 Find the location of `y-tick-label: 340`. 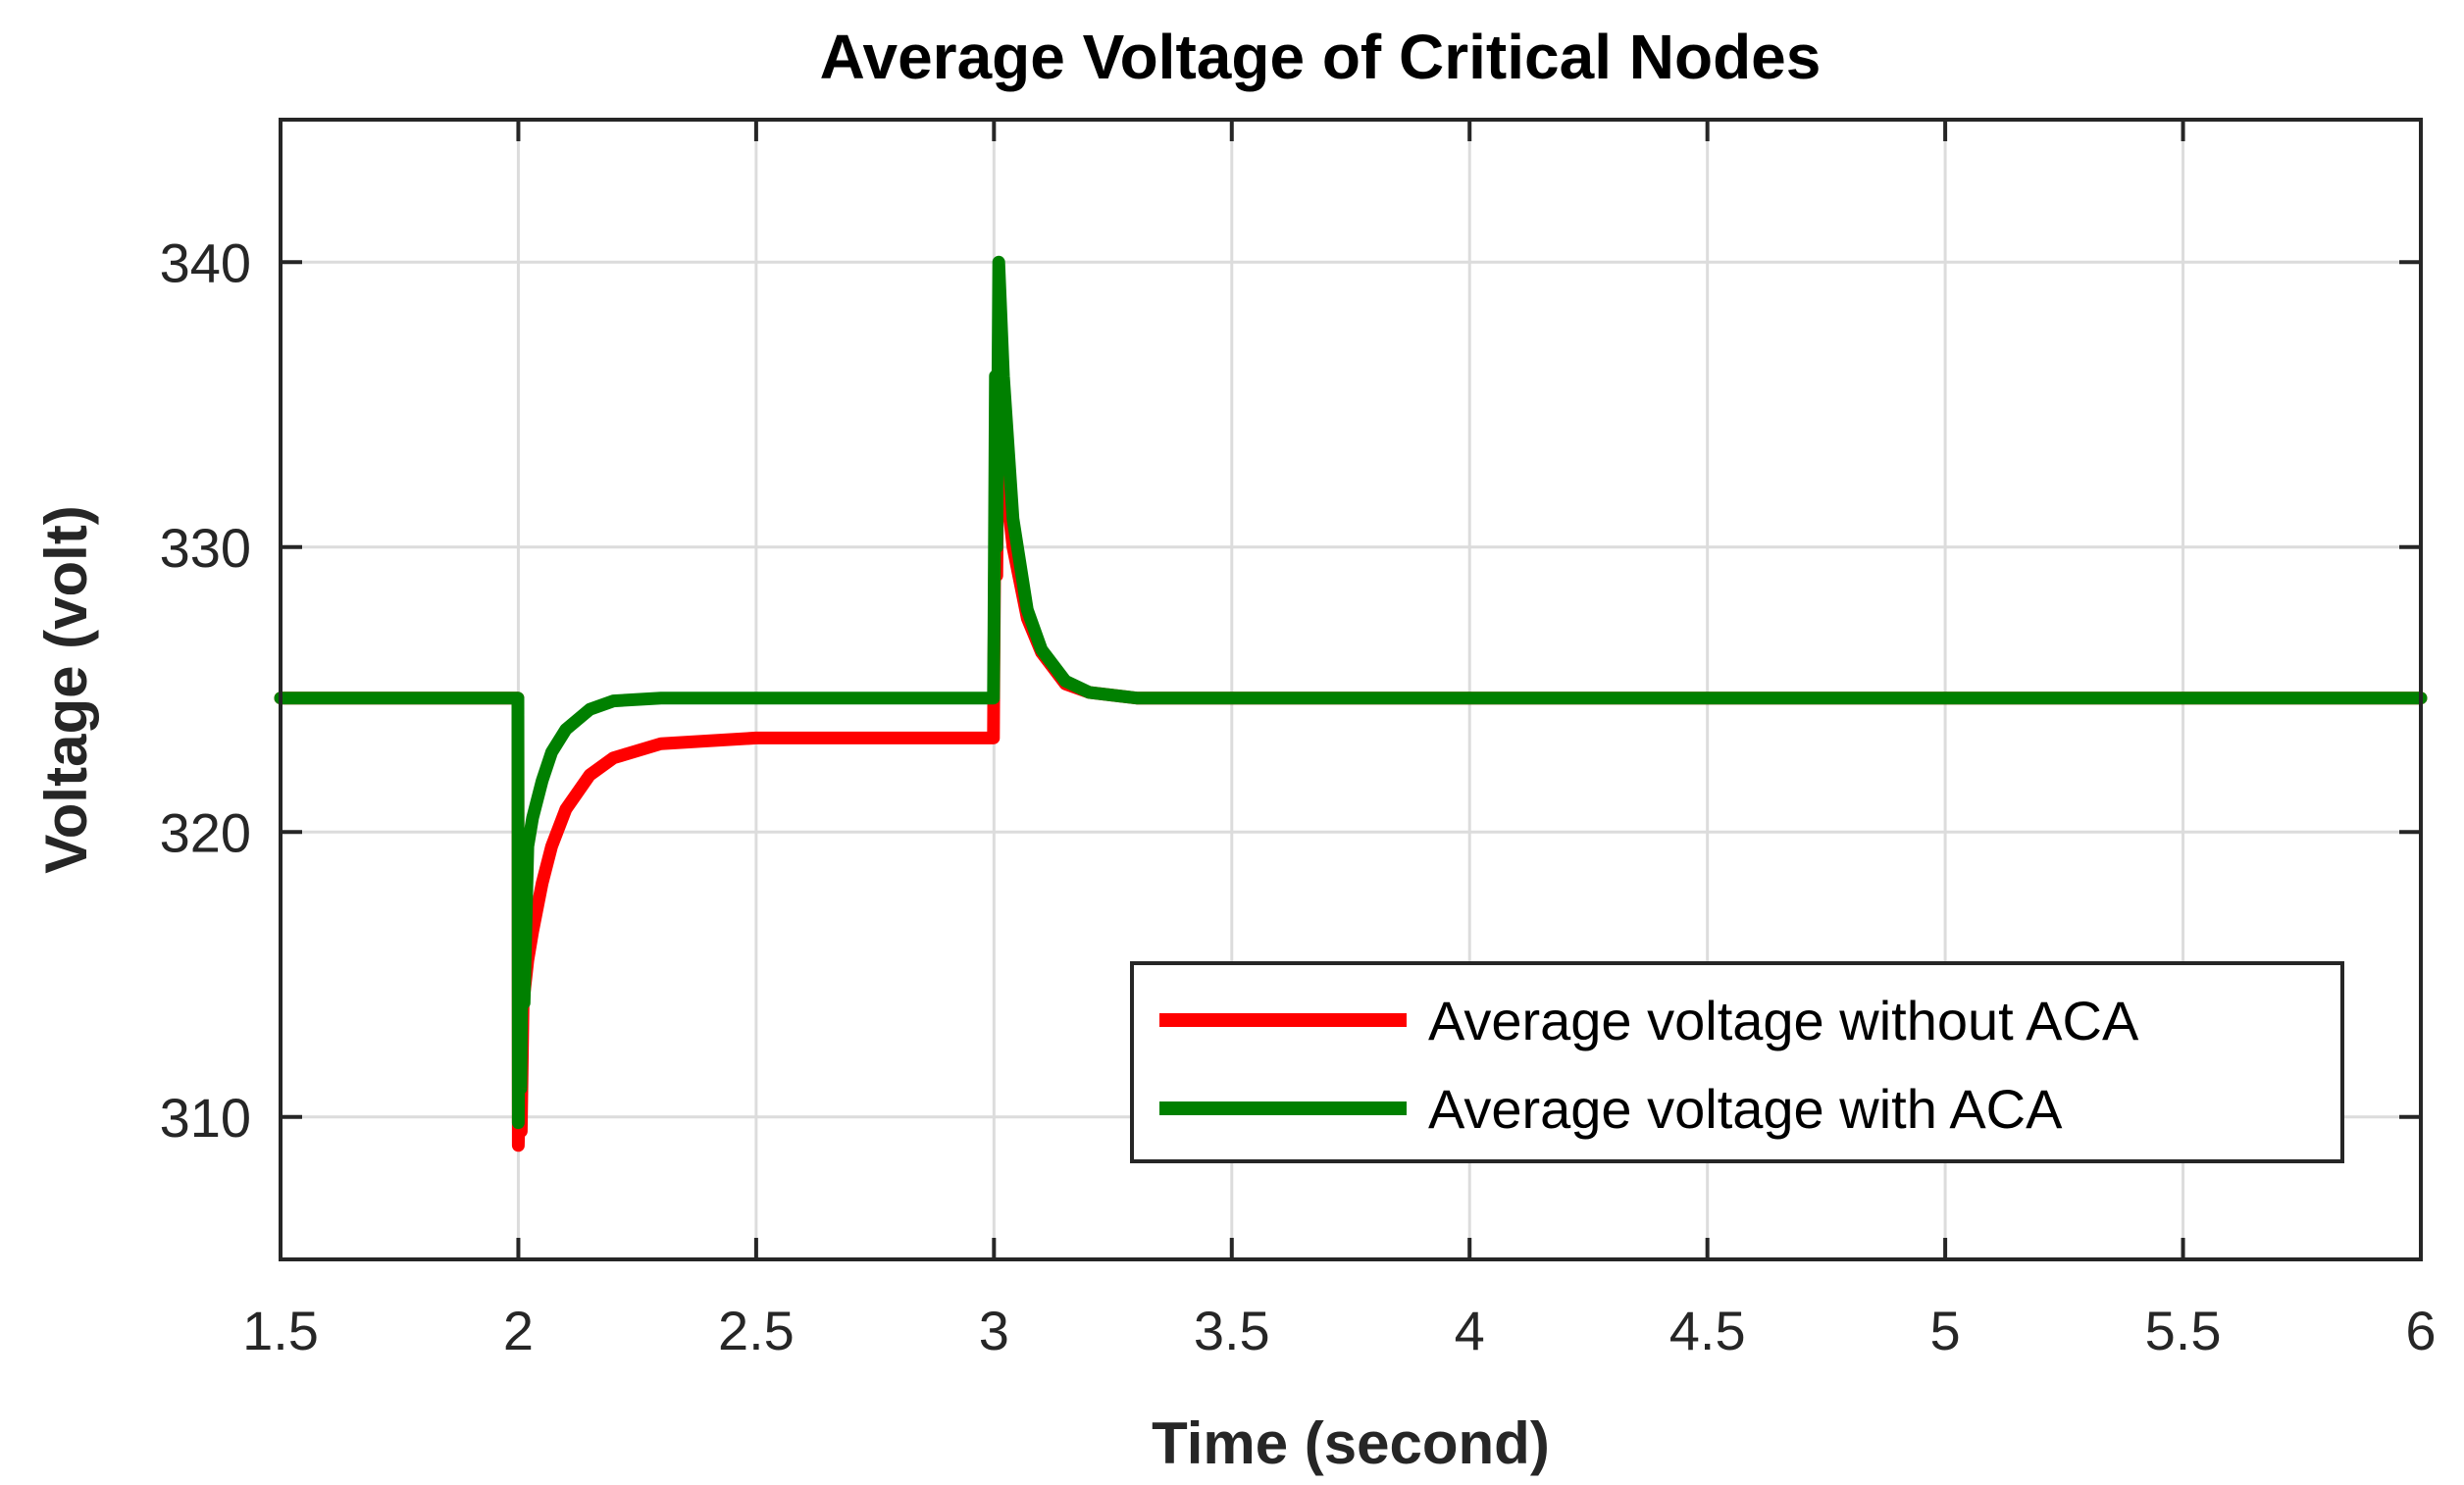

y-tick-label: 340 is located at coordinates (205, 262).